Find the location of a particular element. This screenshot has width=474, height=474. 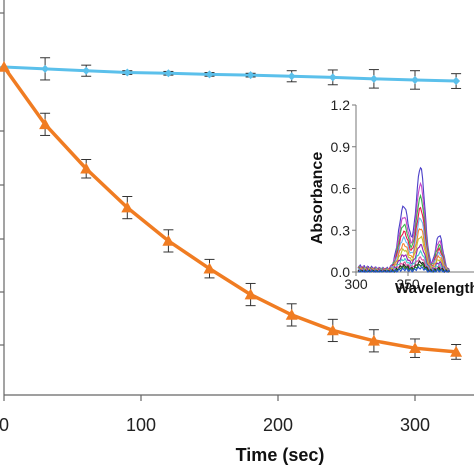

inset-y-axis-title: Absorbance is located at coordinates (317, 198).